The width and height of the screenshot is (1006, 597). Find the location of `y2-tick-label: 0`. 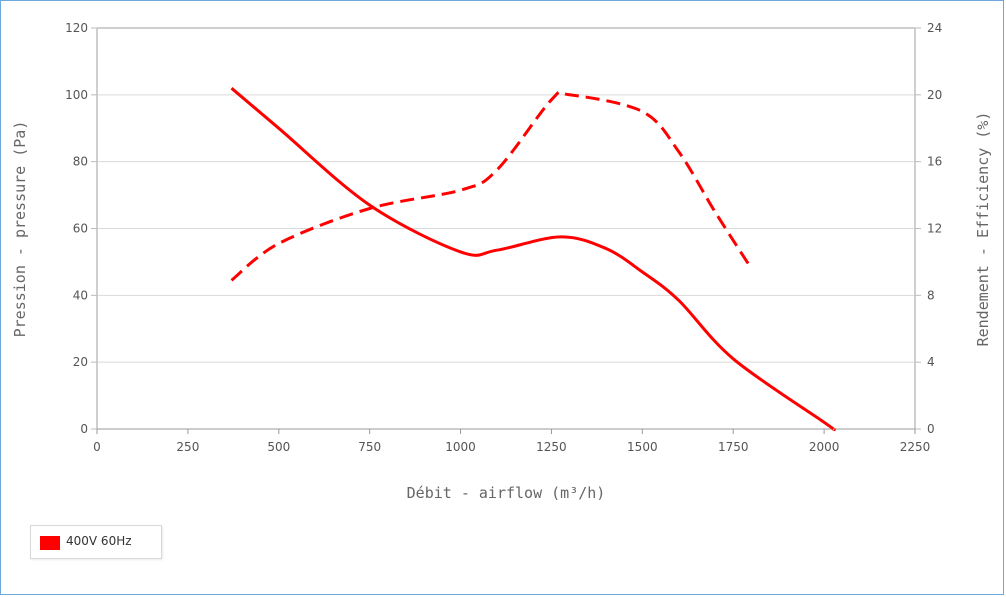

y2-tick-label: 0 is located at coordinates (931, 429).